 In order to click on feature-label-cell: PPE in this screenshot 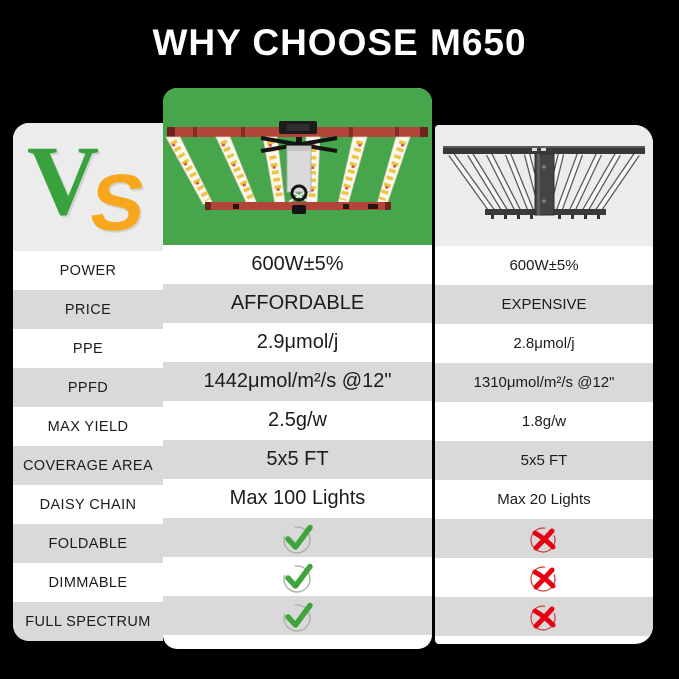, I will do `click(88, 348)`.